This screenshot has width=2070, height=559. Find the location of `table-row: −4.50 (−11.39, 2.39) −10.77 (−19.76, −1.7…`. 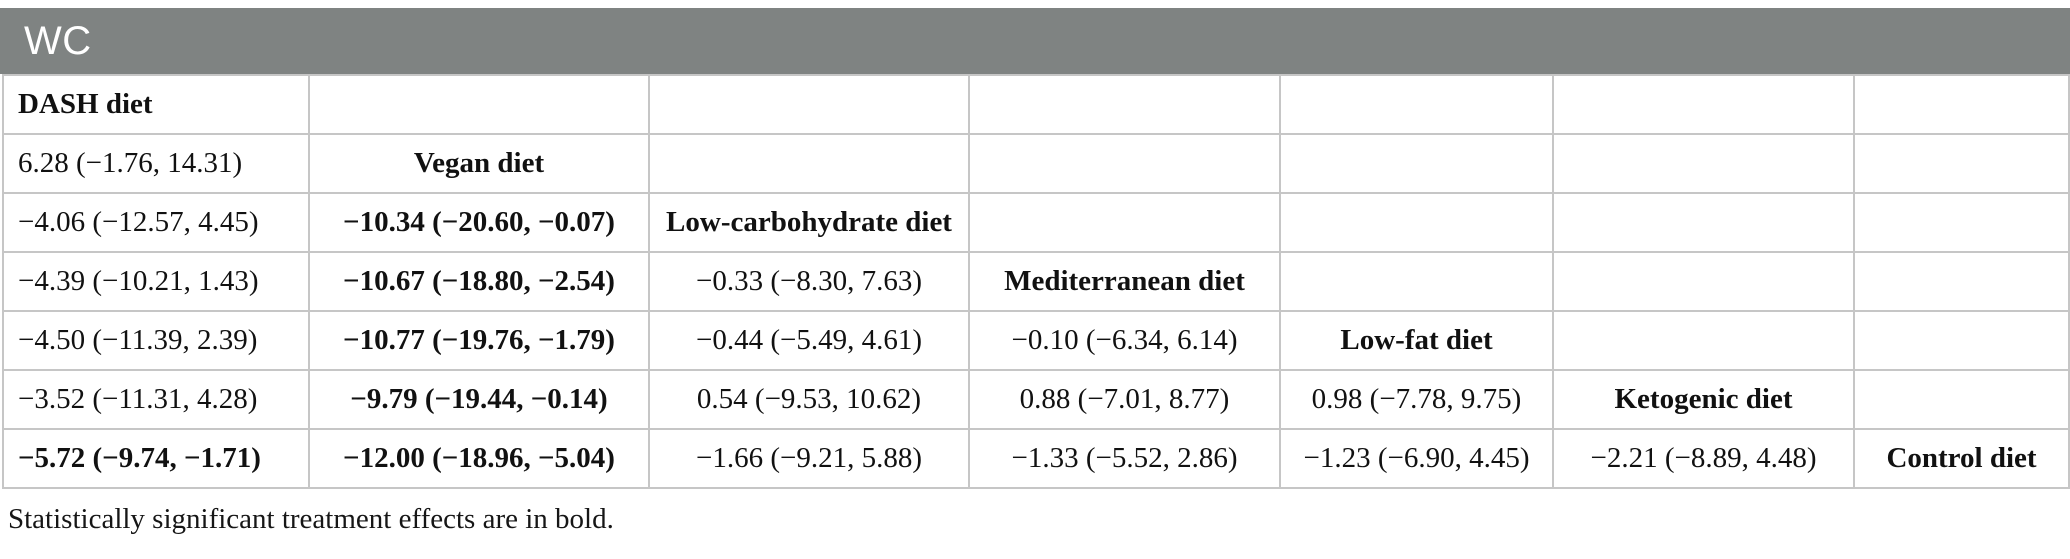

table-row: −4.50 (−11.39, 2.39) −10.77 (−19.76, −1.7… is located at coordinates (1036, 340).